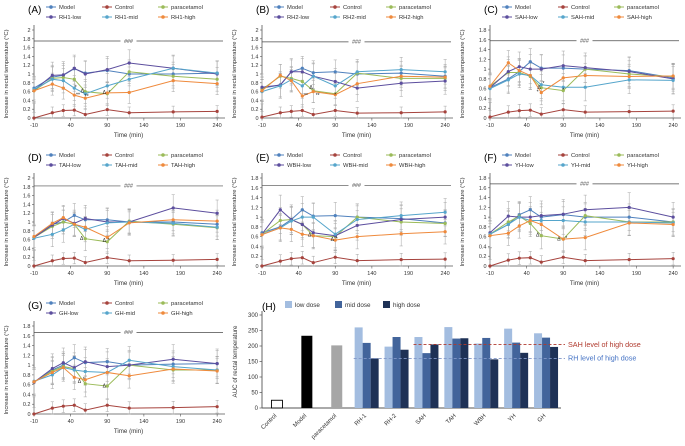  Describe the element at coordinates (125, 89) in the screenshot. I see `series-markers-RH1-high` at that location.